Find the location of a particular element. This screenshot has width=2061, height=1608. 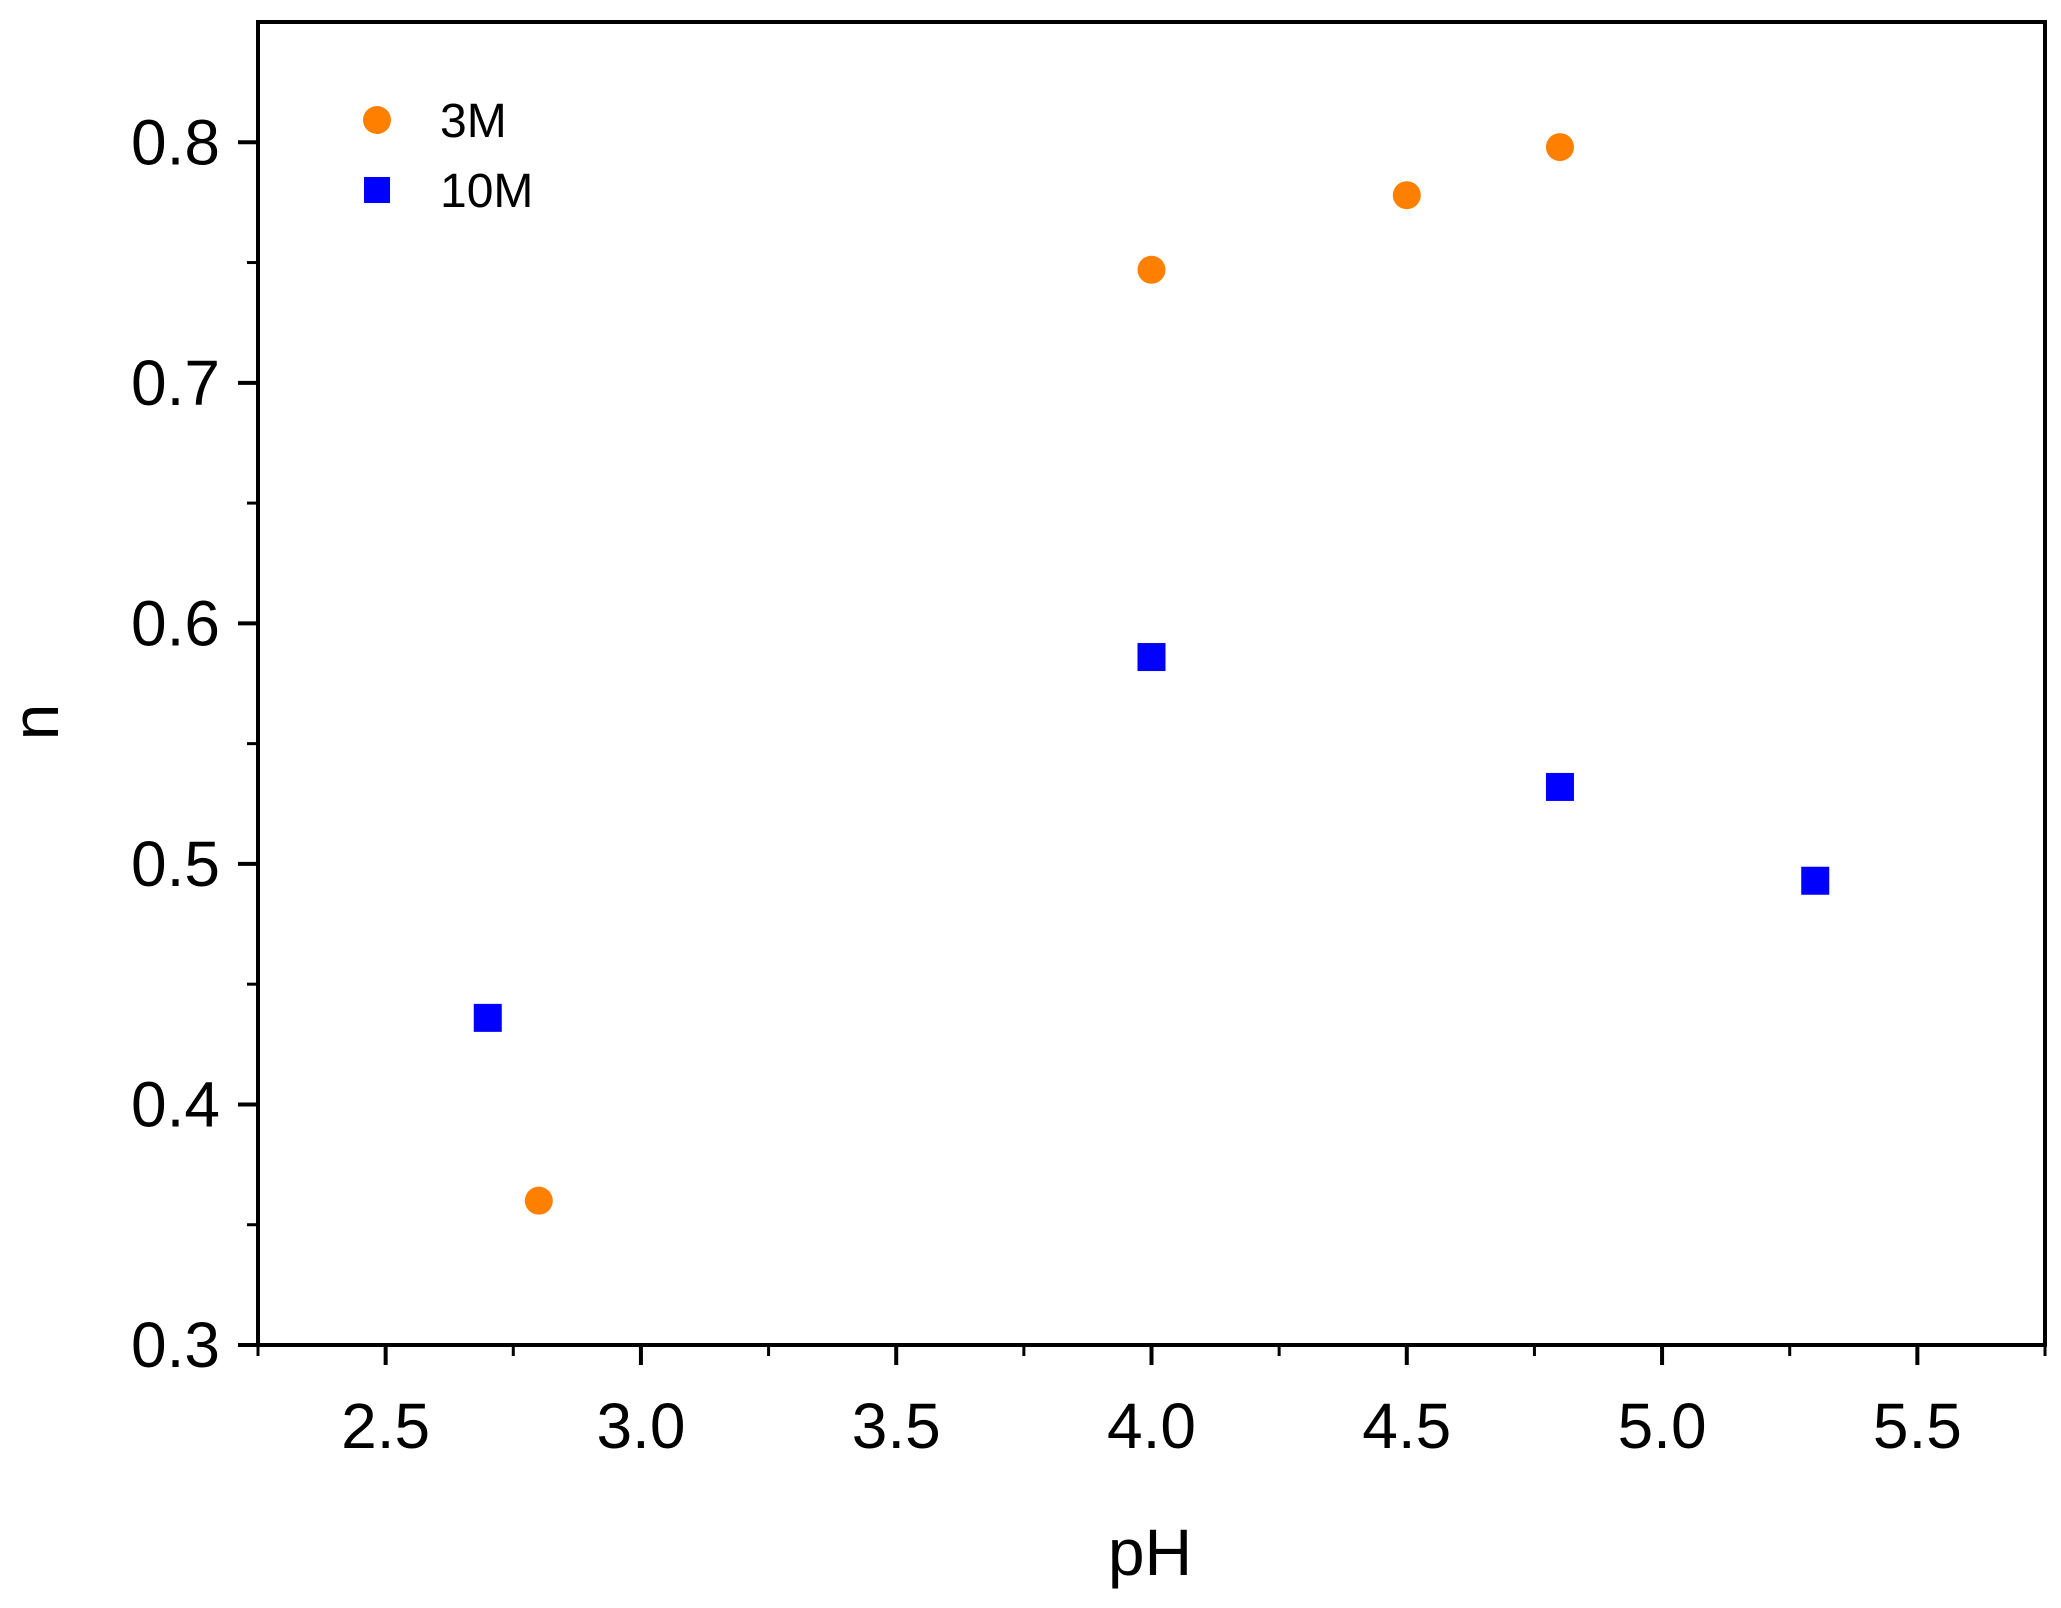

y-tick-label: 0.8 is located at coordinates (175, 142).